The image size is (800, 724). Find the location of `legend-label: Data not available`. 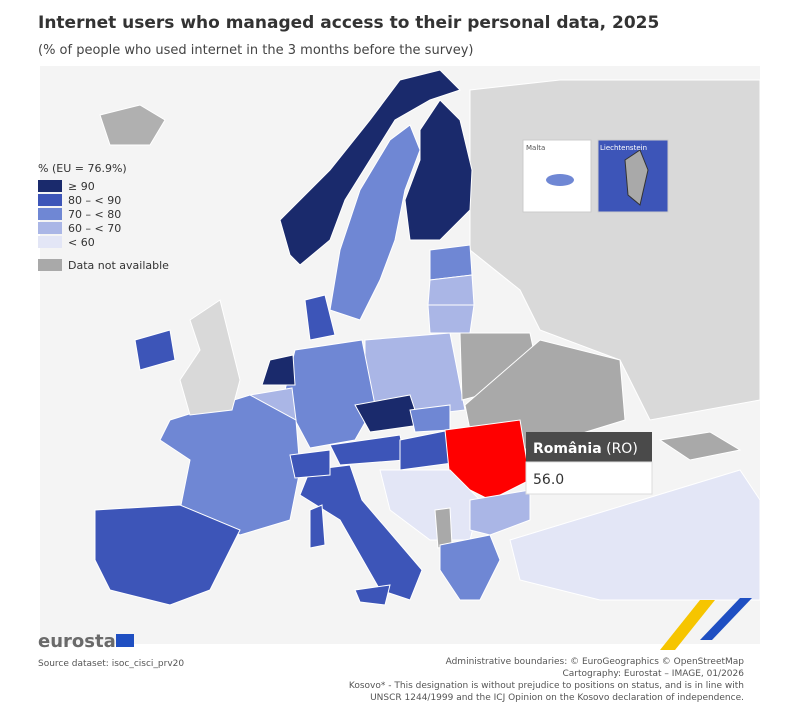

legend-label: Data not available is located at coordinates (118, 265).